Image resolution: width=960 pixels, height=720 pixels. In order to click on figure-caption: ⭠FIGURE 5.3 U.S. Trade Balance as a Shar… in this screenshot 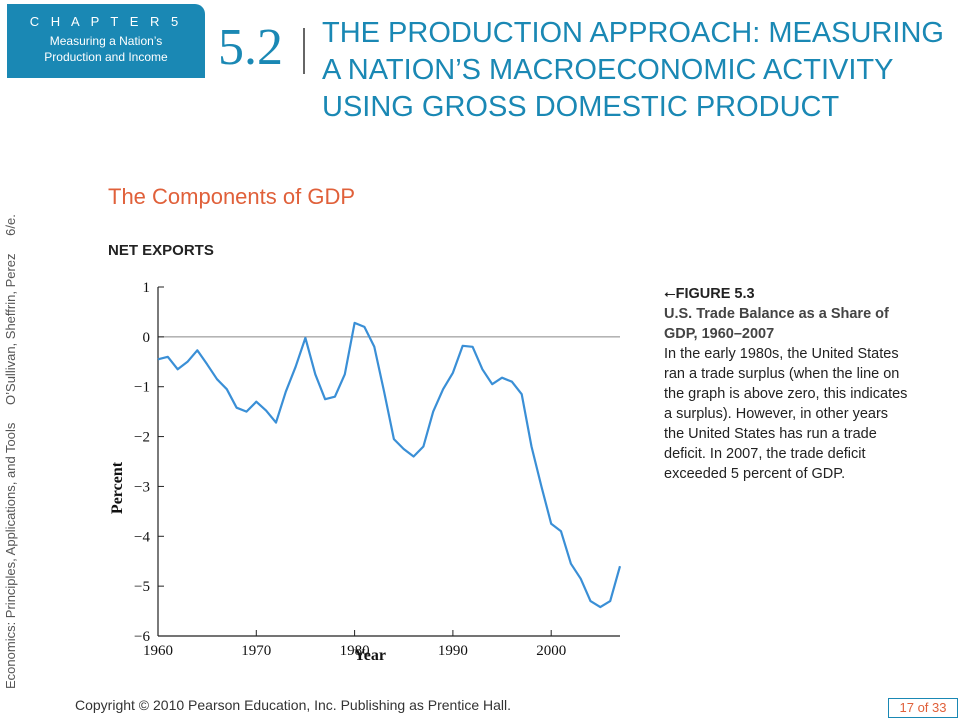, I will do `click(786, 384)`.